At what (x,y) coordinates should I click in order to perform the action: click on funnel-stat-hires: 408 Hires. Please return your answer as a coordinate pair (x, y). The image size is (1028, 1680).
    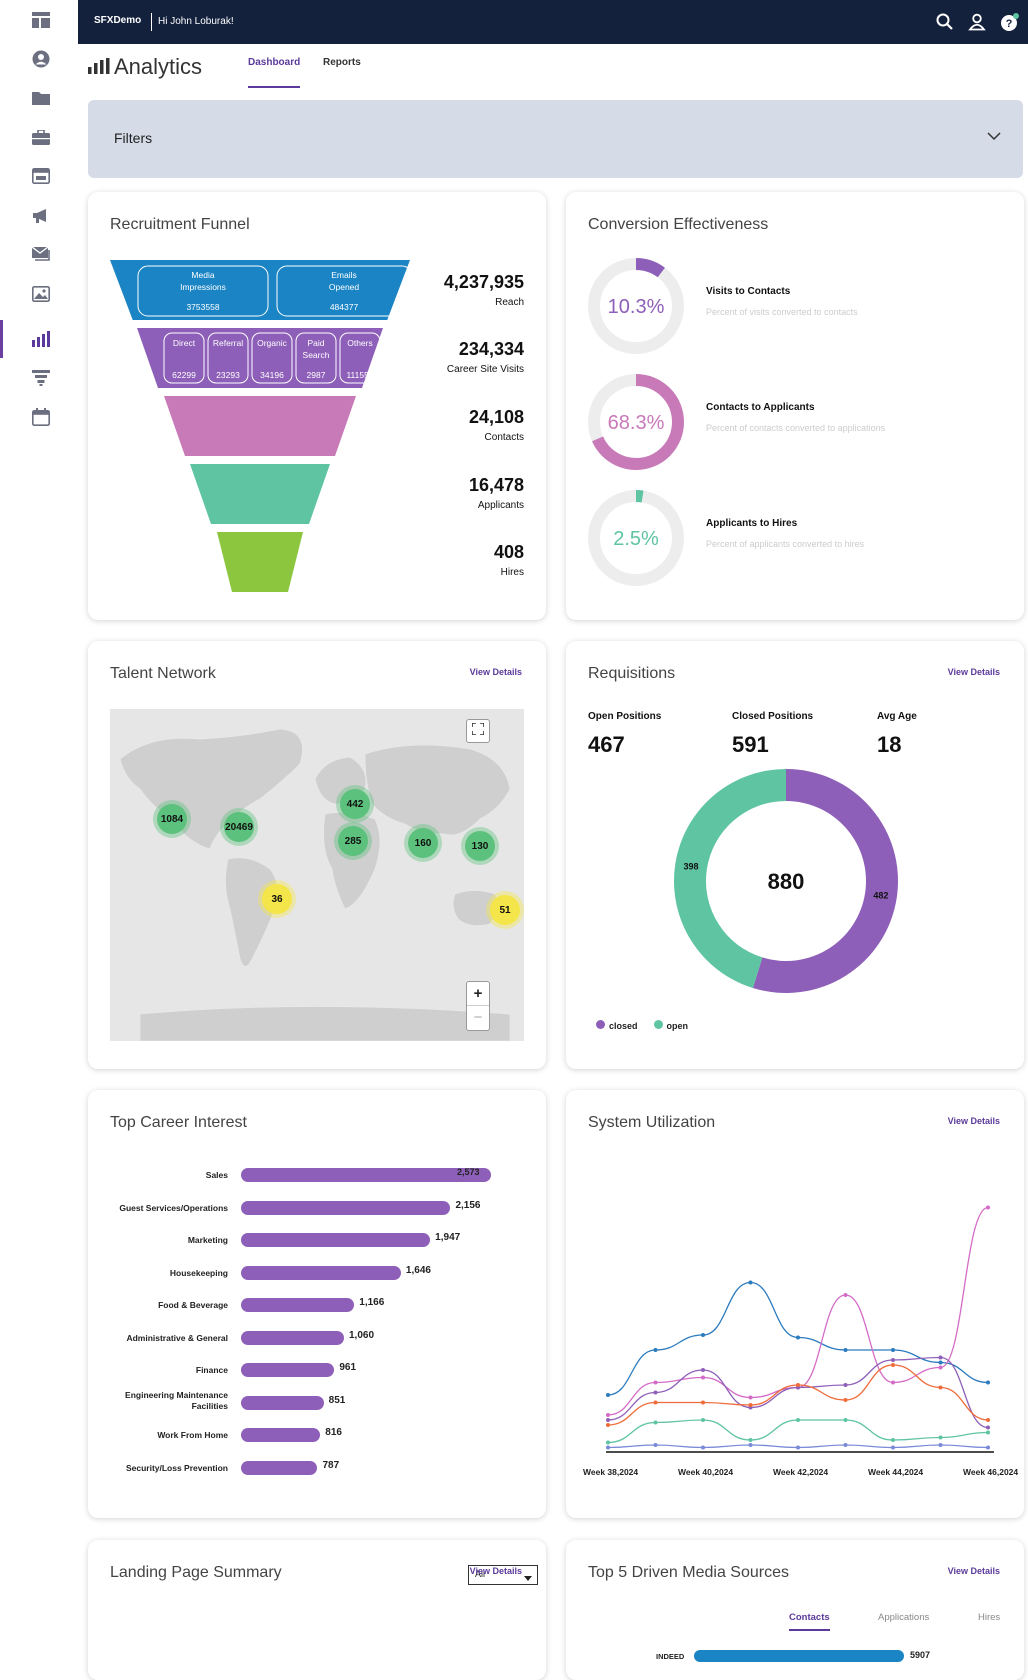
    Looking at the image, I should click on (508, 560).